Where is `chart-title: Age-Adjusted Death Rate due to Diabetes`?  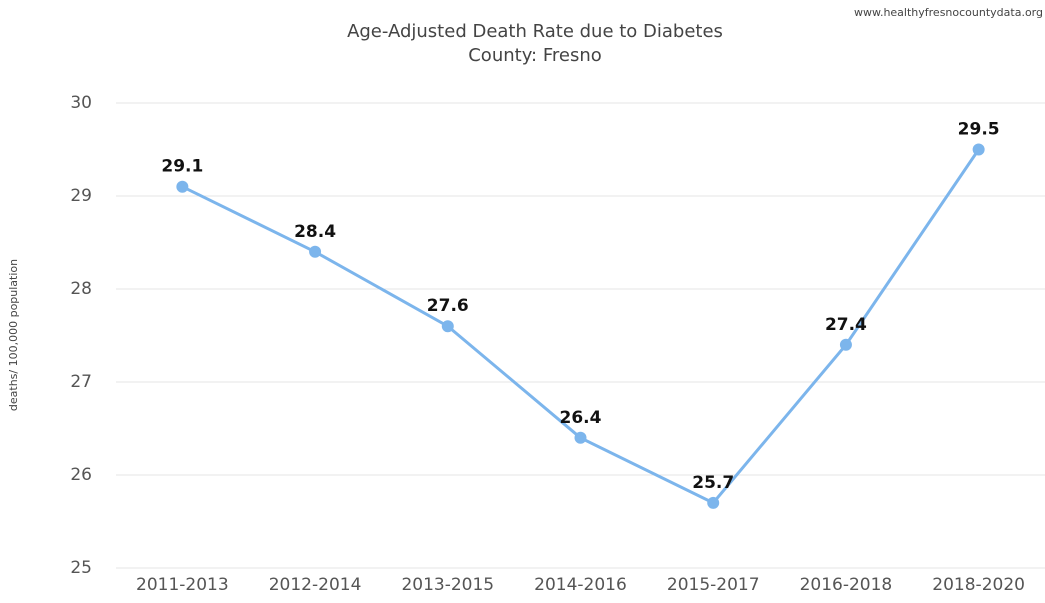 chart-title: Age-Adjusted Death Rate due to Diabetes is located at coordinates (535, 31).